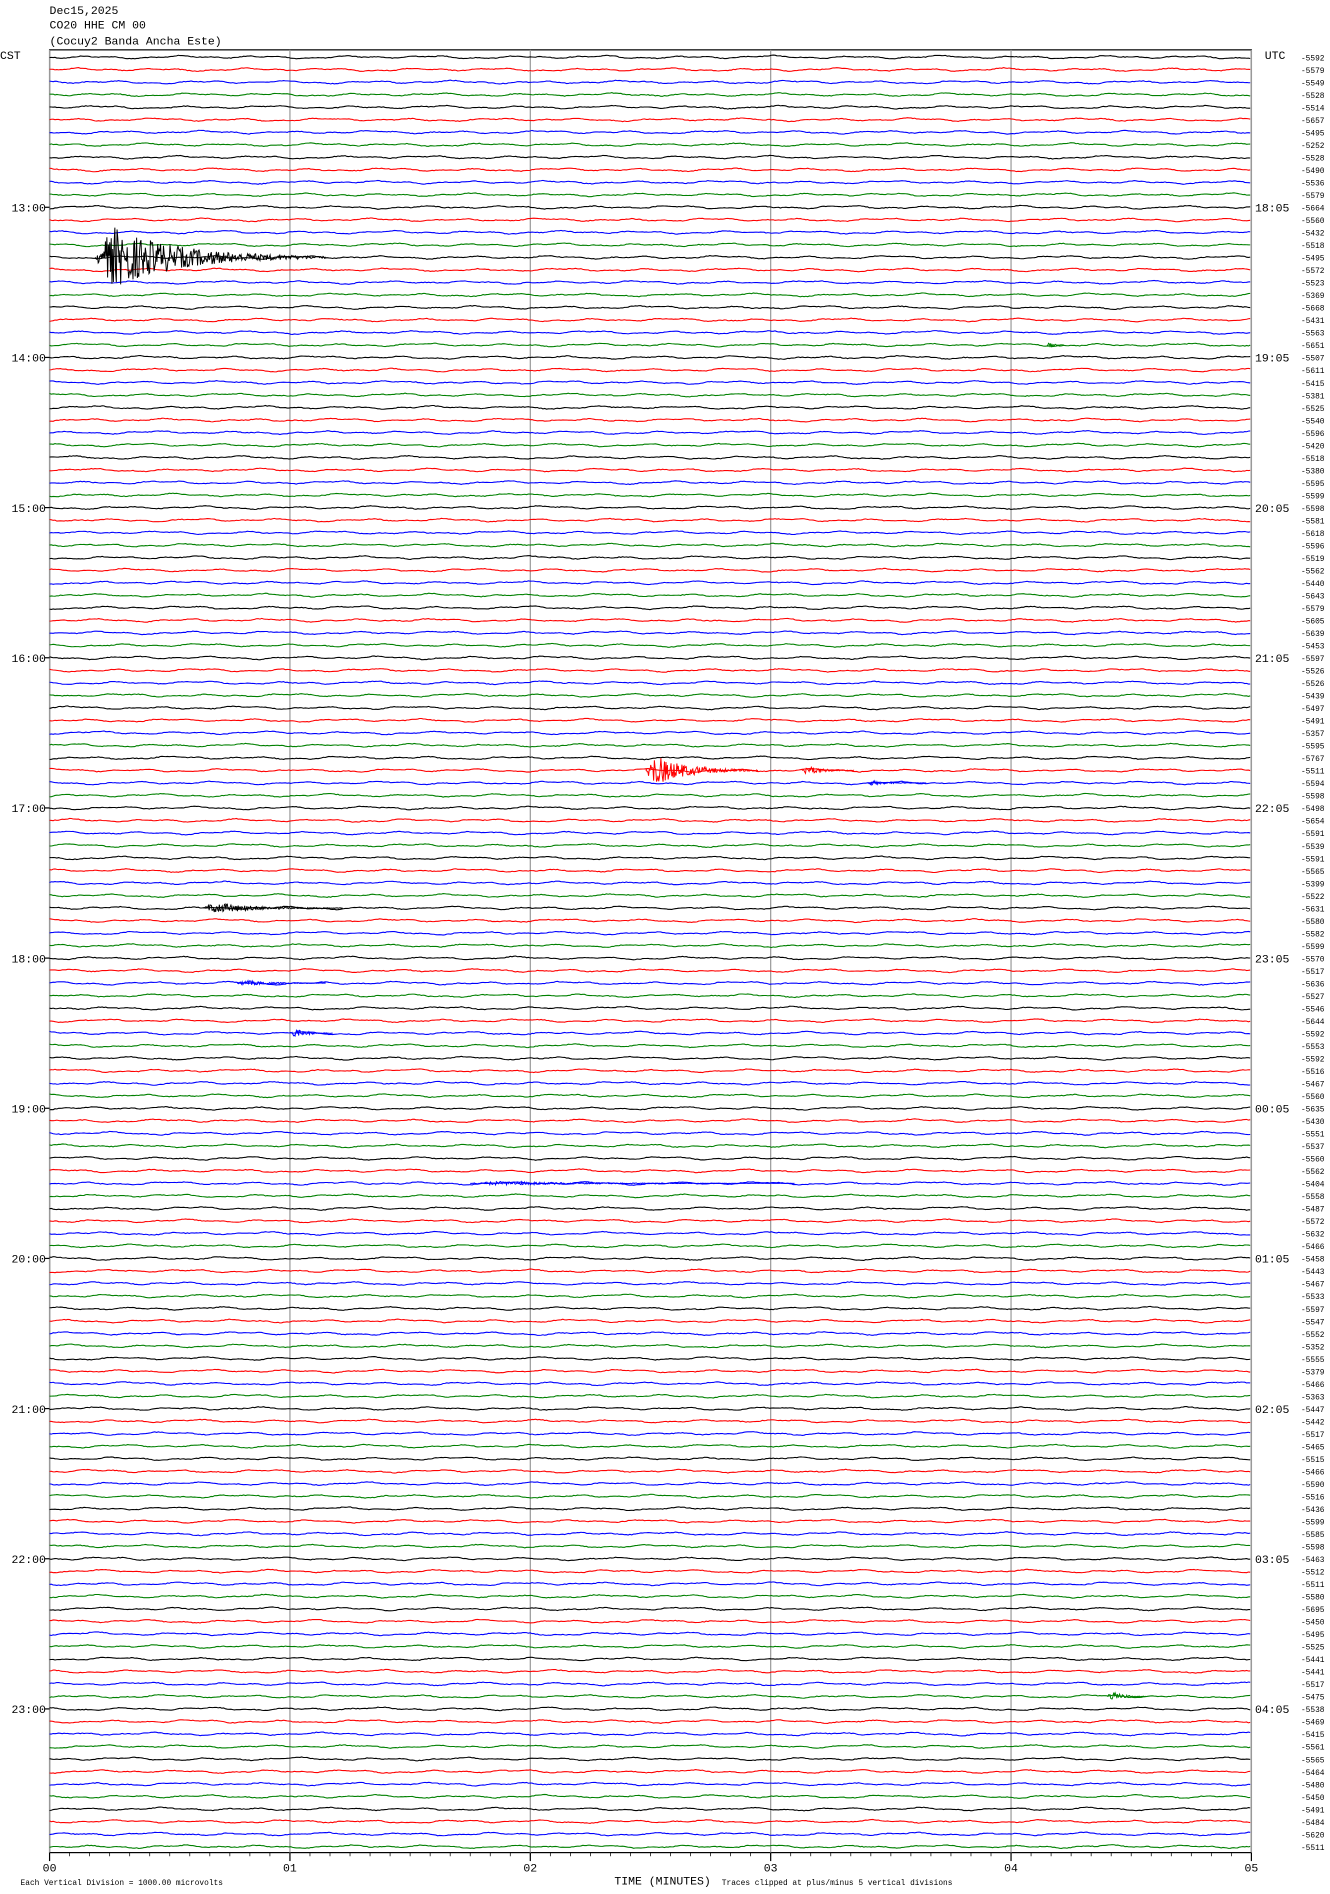 This screenshot has width=1330, height=1894. I want to click on x-tick-label: 05, so click(1252, 1868).